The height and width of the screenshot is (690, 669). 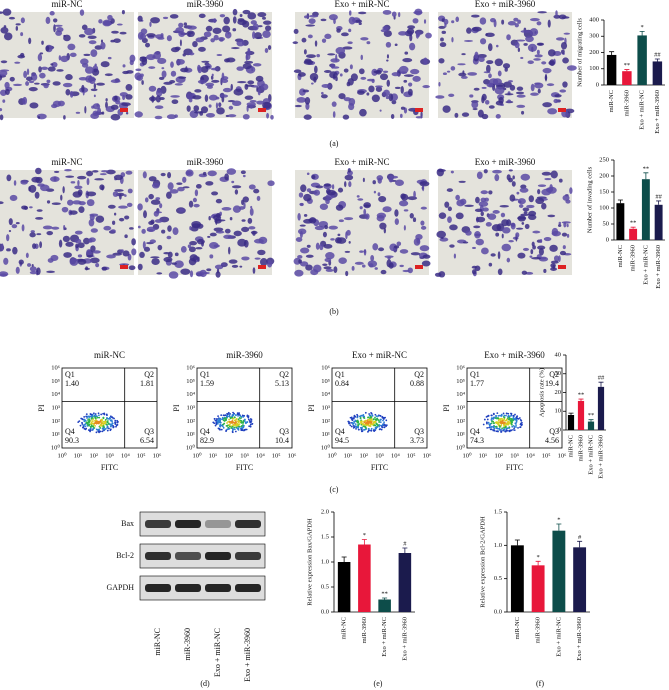 I want to click on x-tick-label: 10⁵, so click(x=141, y=455).